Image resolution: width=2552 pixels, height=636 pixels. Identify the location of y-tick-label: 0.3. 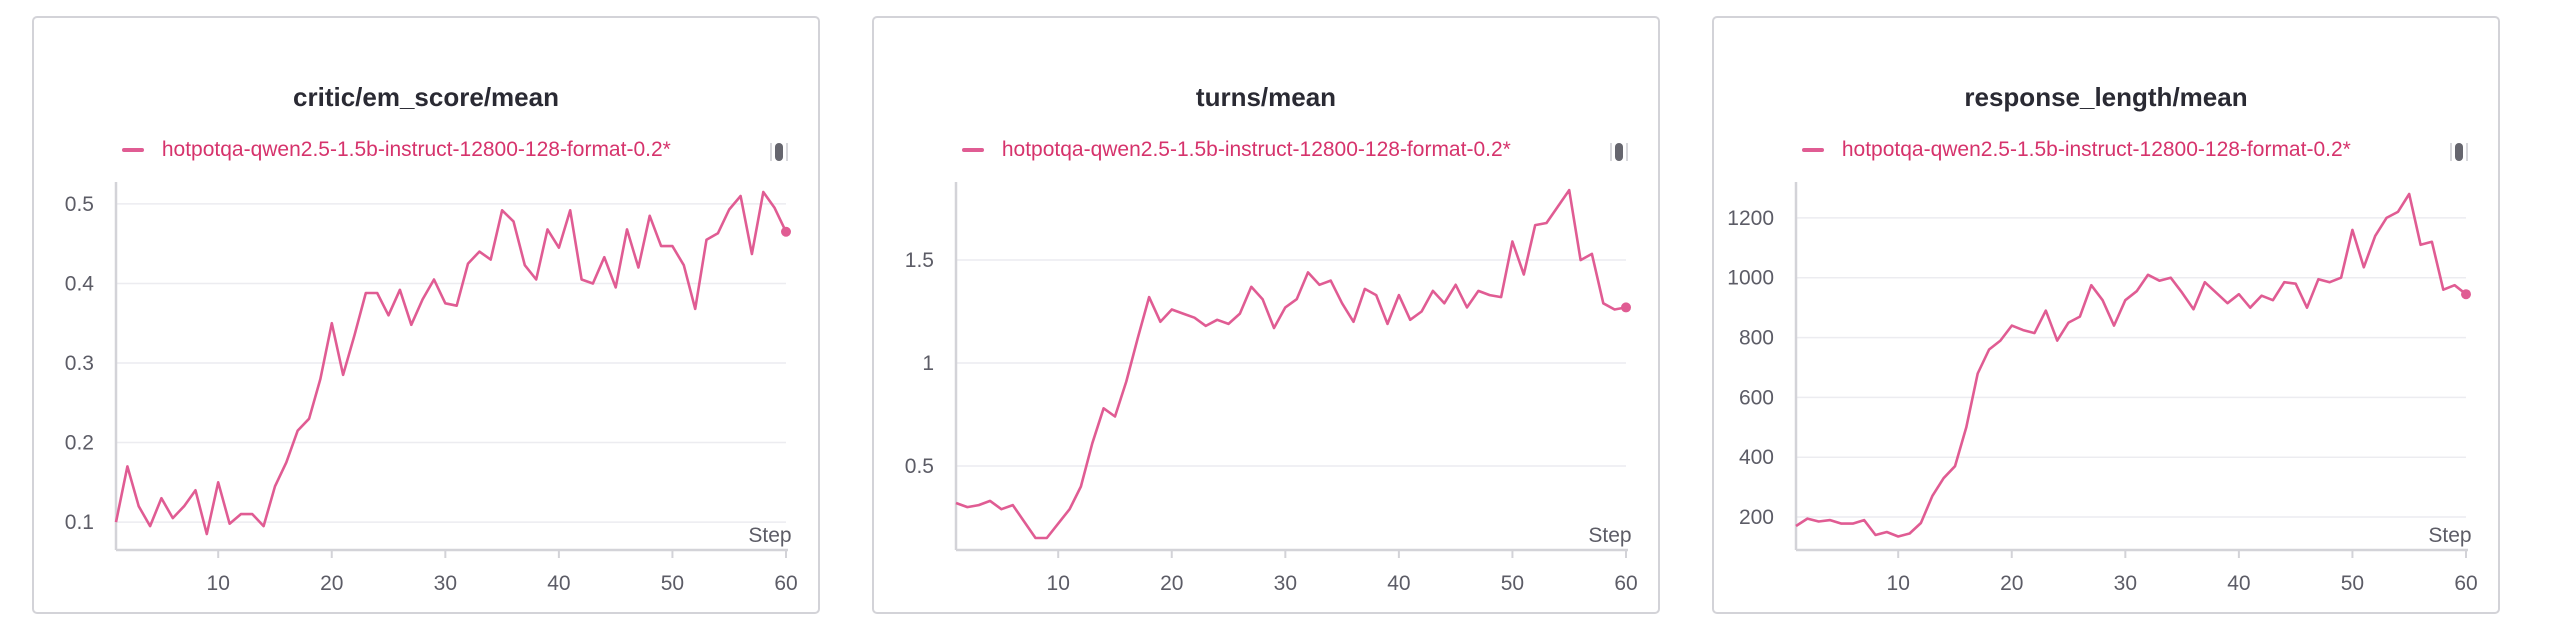
(79, 363).